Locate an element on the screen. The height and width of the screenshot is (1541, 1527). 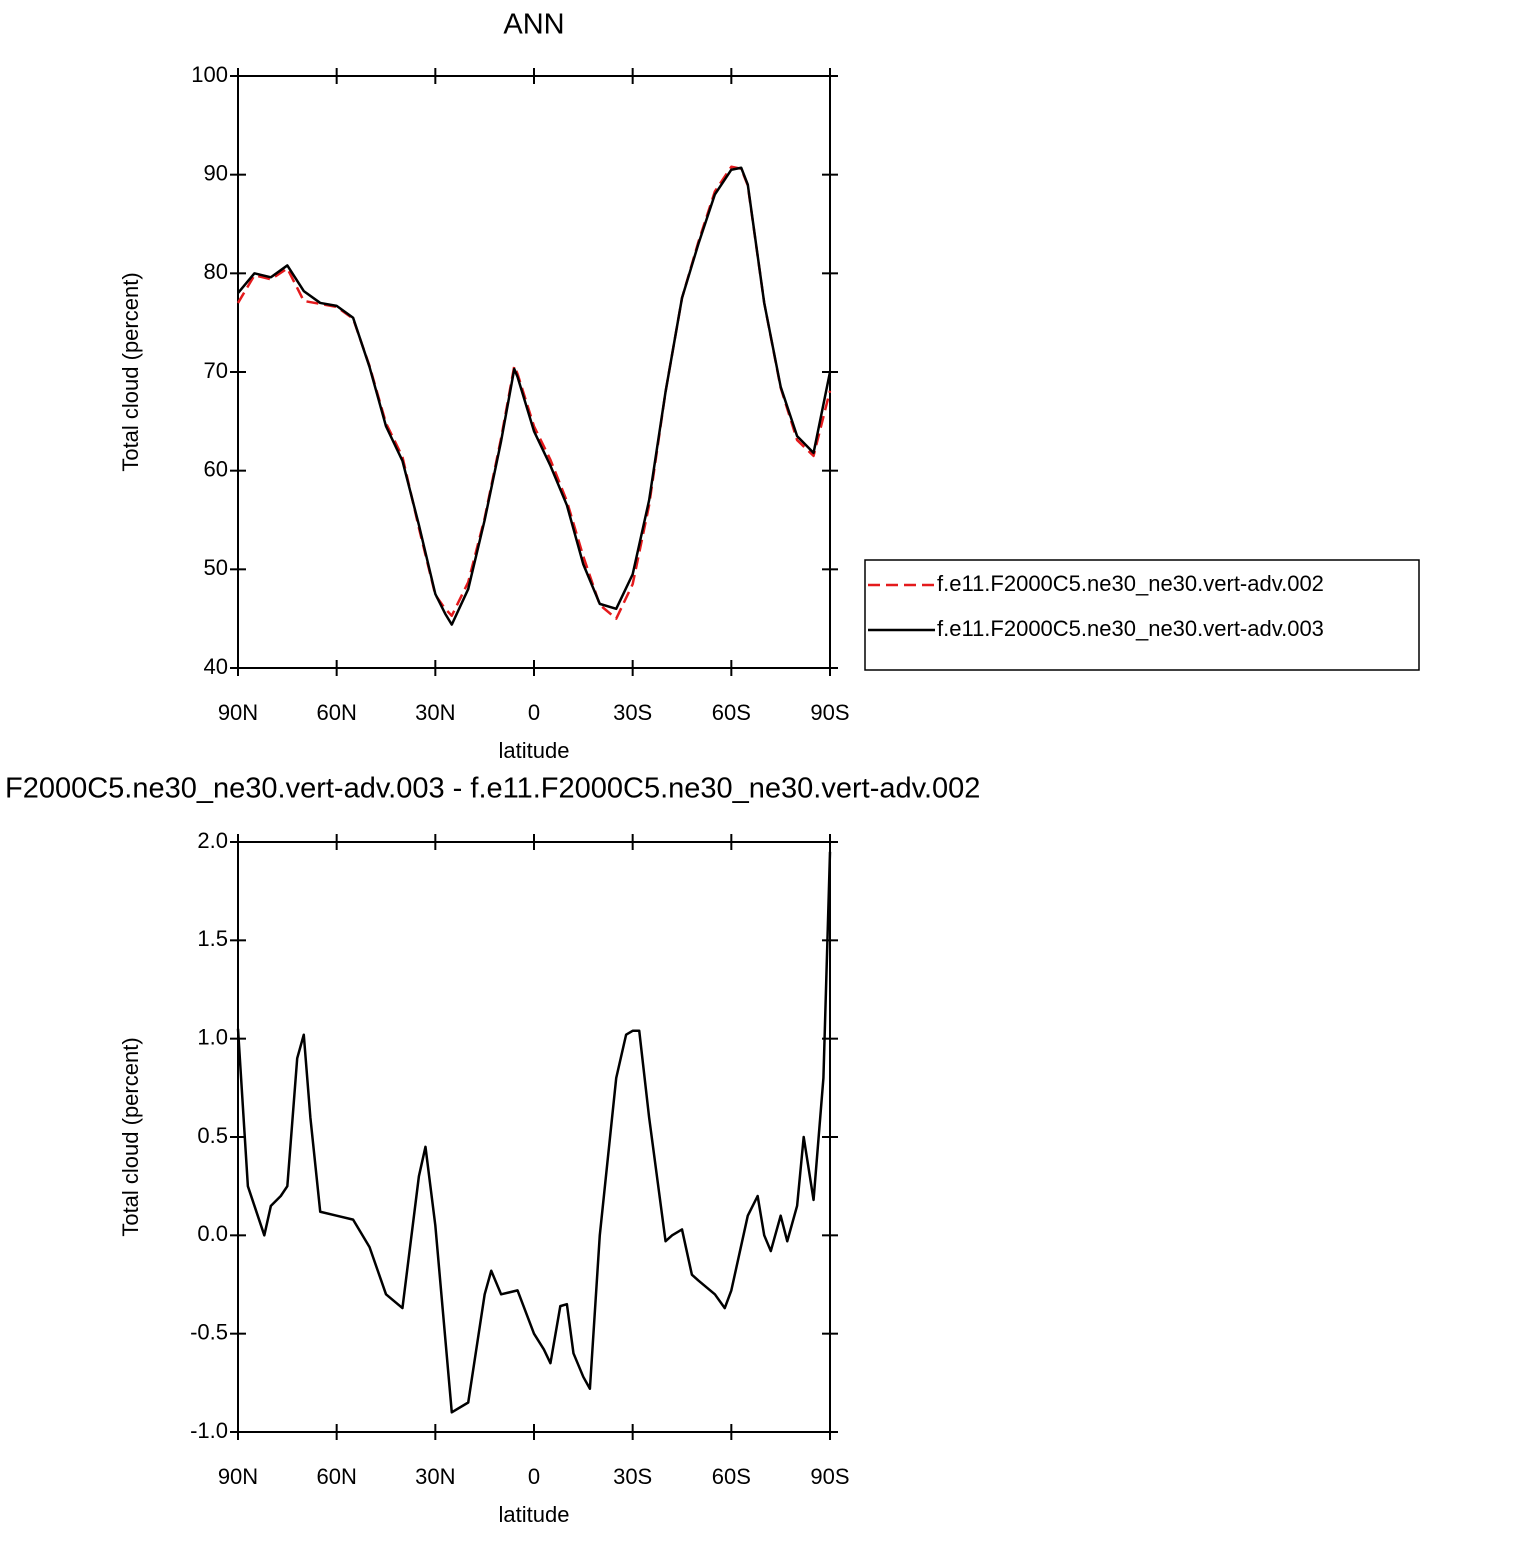
legend-label: f.e11.F2000C5.ne30_ne30.vert-adv.002 is located at coordinates (1130, 583).